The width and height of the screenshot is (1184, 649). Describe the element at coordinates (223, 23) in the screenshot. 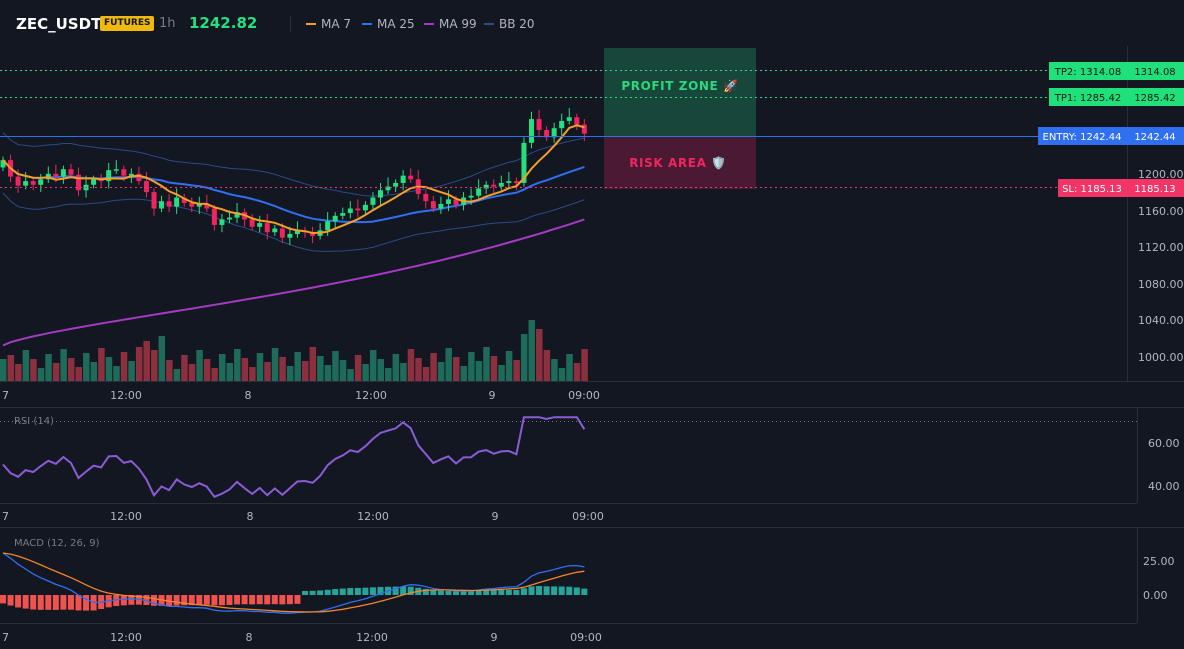

I see `last-price: 1242.82` at that location.